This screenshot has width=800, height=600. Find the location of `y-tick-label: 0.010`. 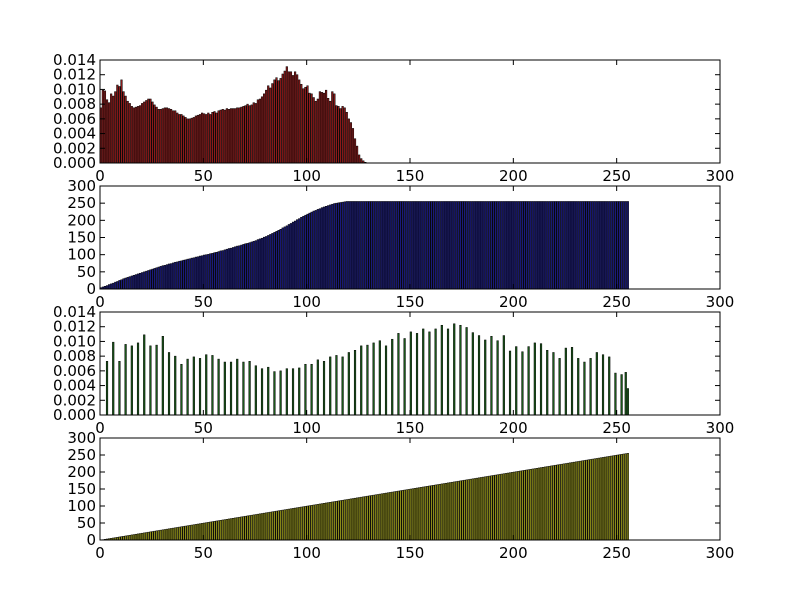

y-tick-label: 0.010 is located at coordinates (74, 89).